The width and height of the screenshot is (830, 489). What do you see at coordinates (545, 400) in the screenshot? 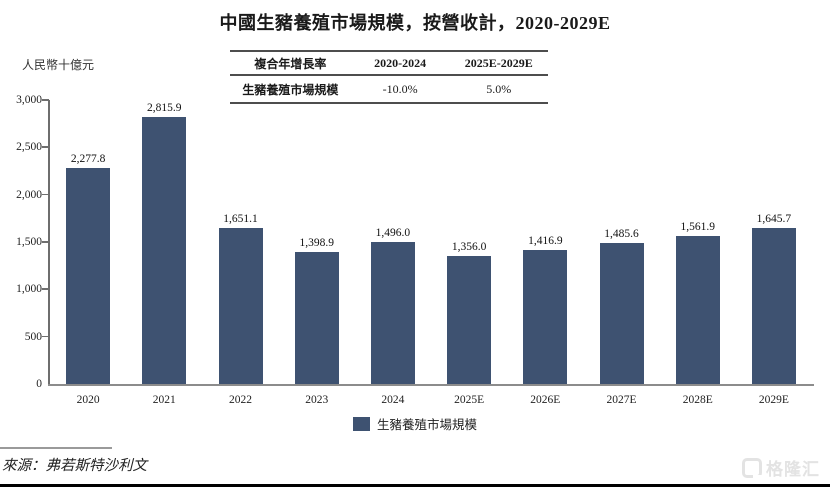
I see `x-axis-label: 2026E` at bounding box center [545, 400].